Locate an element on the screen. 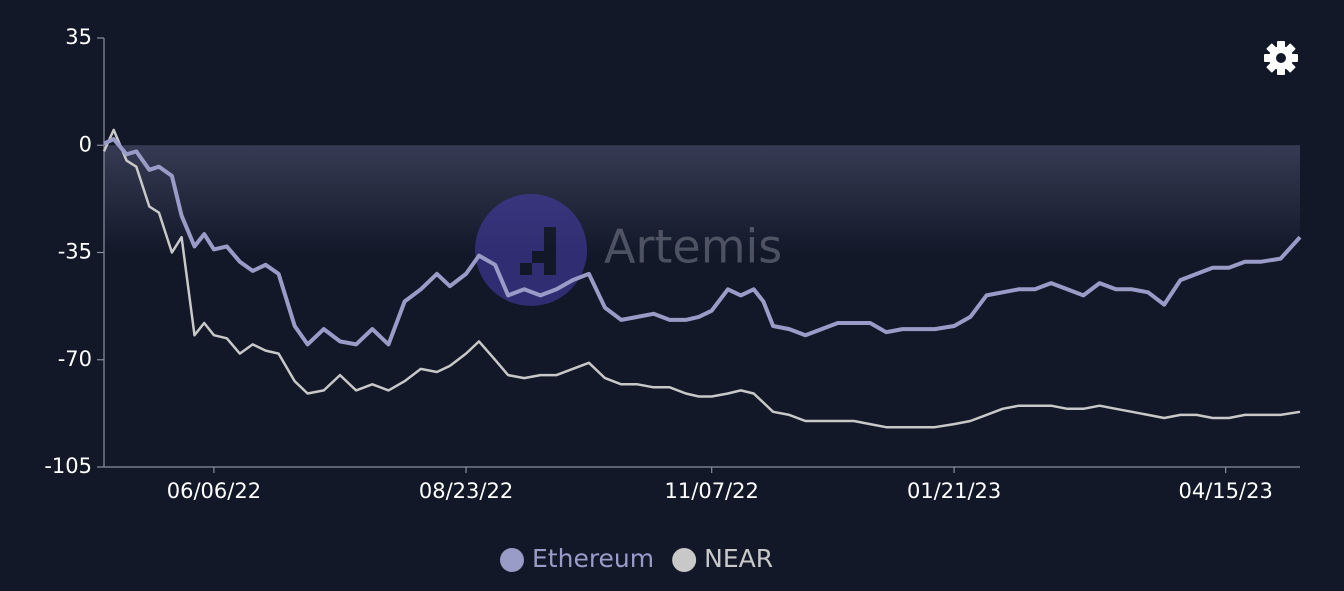 The width and height of the screenshot is (1344, 591). legend-label: Ethereum is located at coordinates (593, 558).